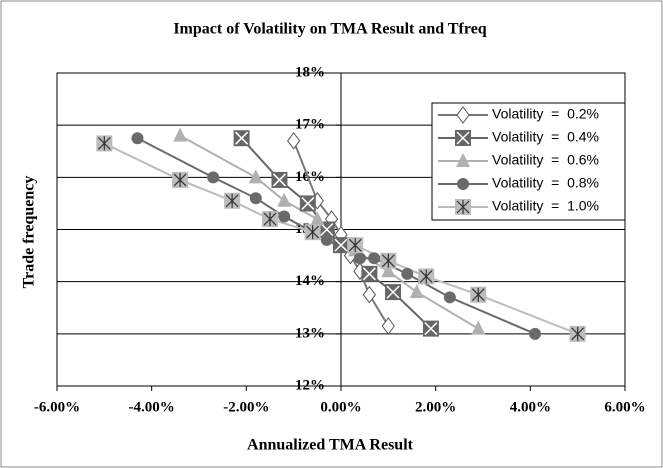  Describe the element at coordinates (545, 160) in the screenshot. I see `legend-label: Volatility = 0.6%` at that location.